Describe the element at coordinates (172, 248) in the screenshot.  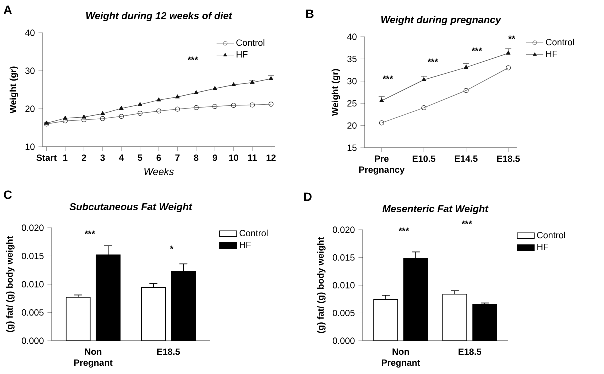
I see `annotation: *` at that location.